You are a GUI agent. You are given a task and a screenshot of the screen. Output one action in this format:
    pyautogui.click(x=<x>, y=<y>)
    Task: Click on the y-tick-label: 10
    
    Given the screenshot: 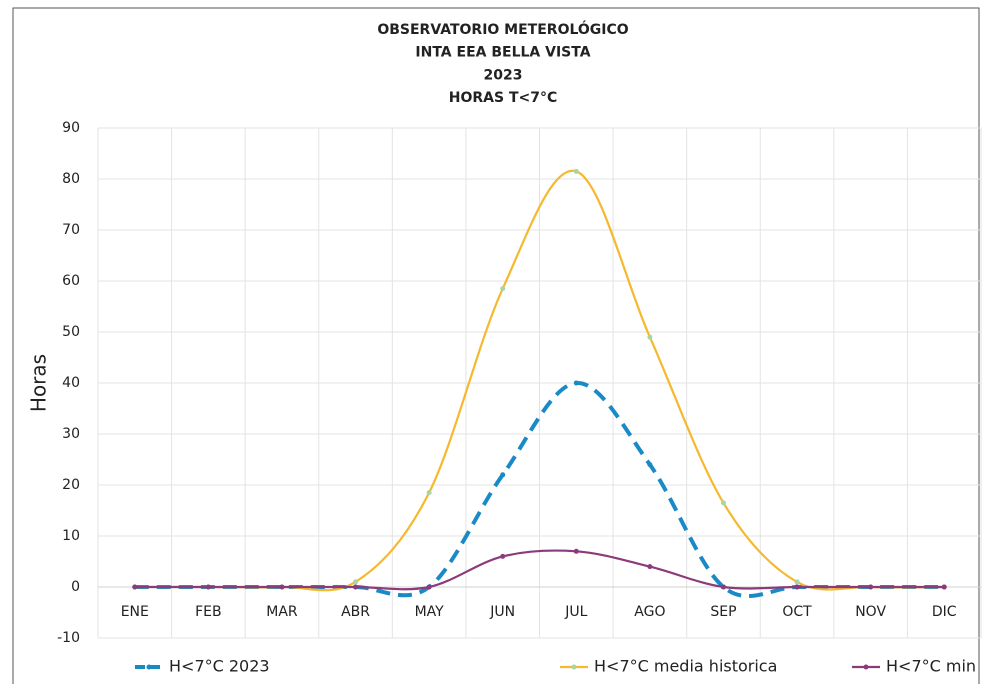 What is the action you would take?
    pyautogui.click(x=71, y=536)
    